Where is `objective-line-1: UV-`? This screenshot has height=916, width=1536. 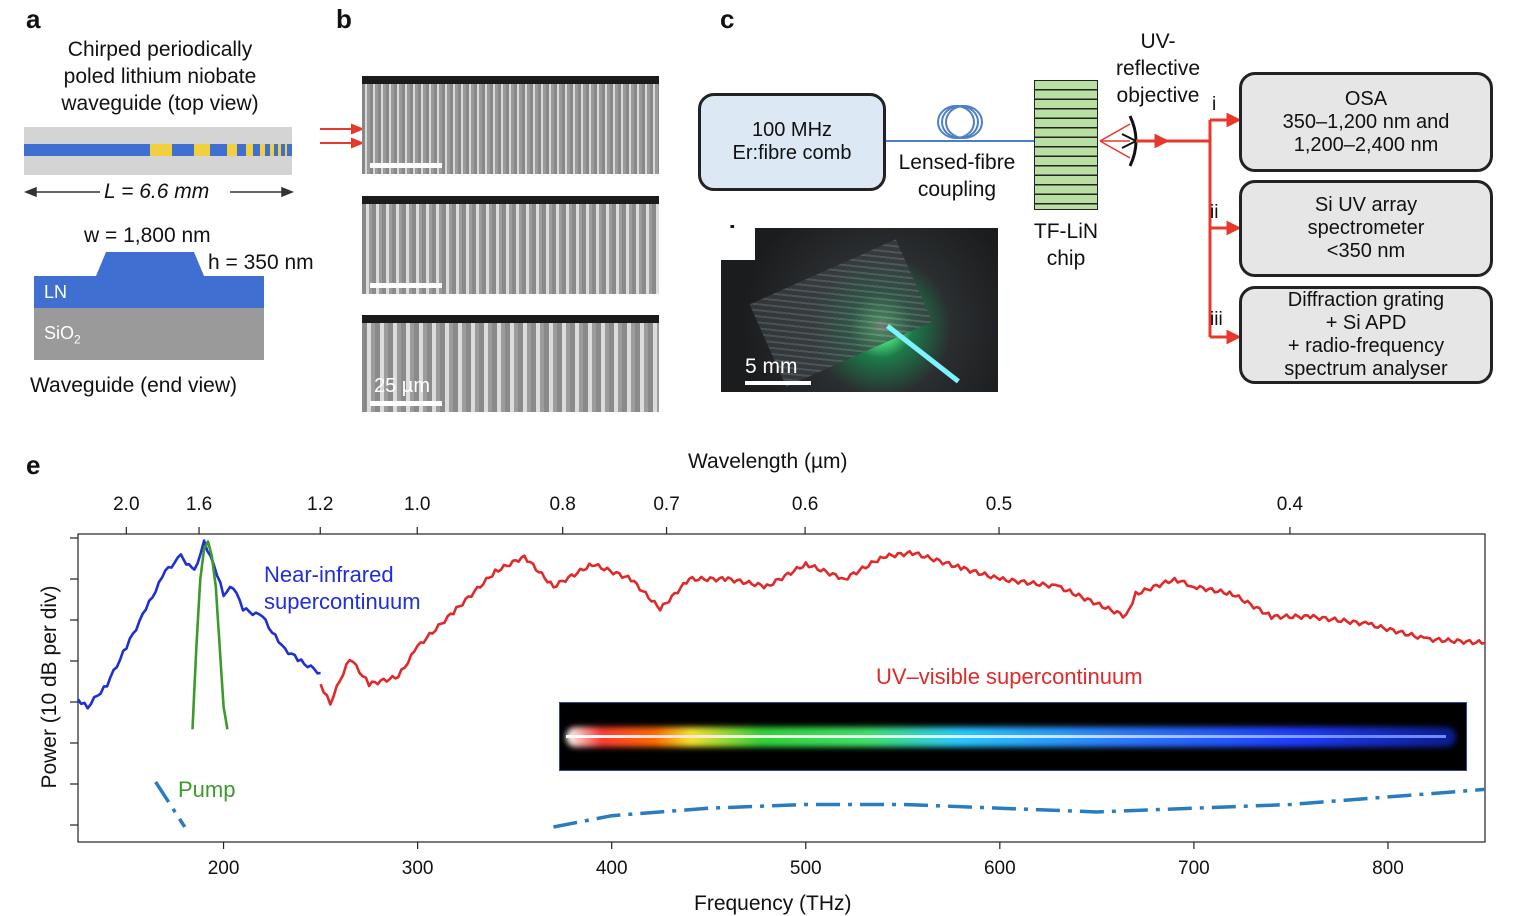 objective-line-1: UV- is located at coordinates (1158, 41).